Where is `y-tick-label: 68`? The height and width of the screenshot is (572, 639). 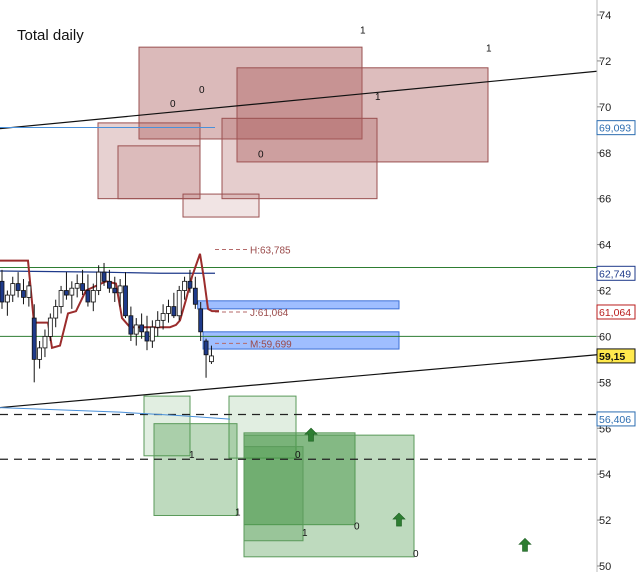 y-tick-label: 68 is located at coordinates (605, 154).